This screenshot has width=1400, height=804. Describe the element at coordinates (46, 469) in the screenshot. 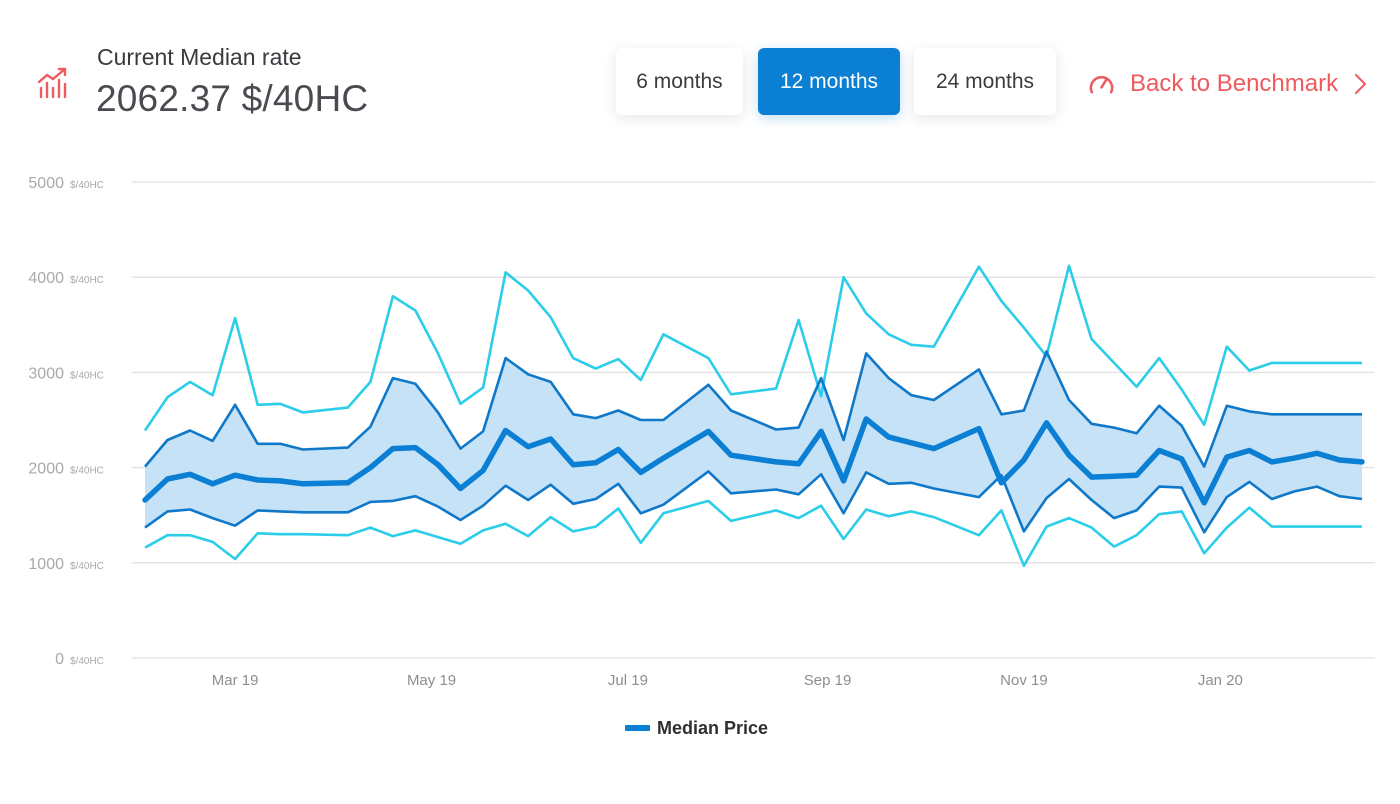

I see `y-tick-label: 2000` at that location.